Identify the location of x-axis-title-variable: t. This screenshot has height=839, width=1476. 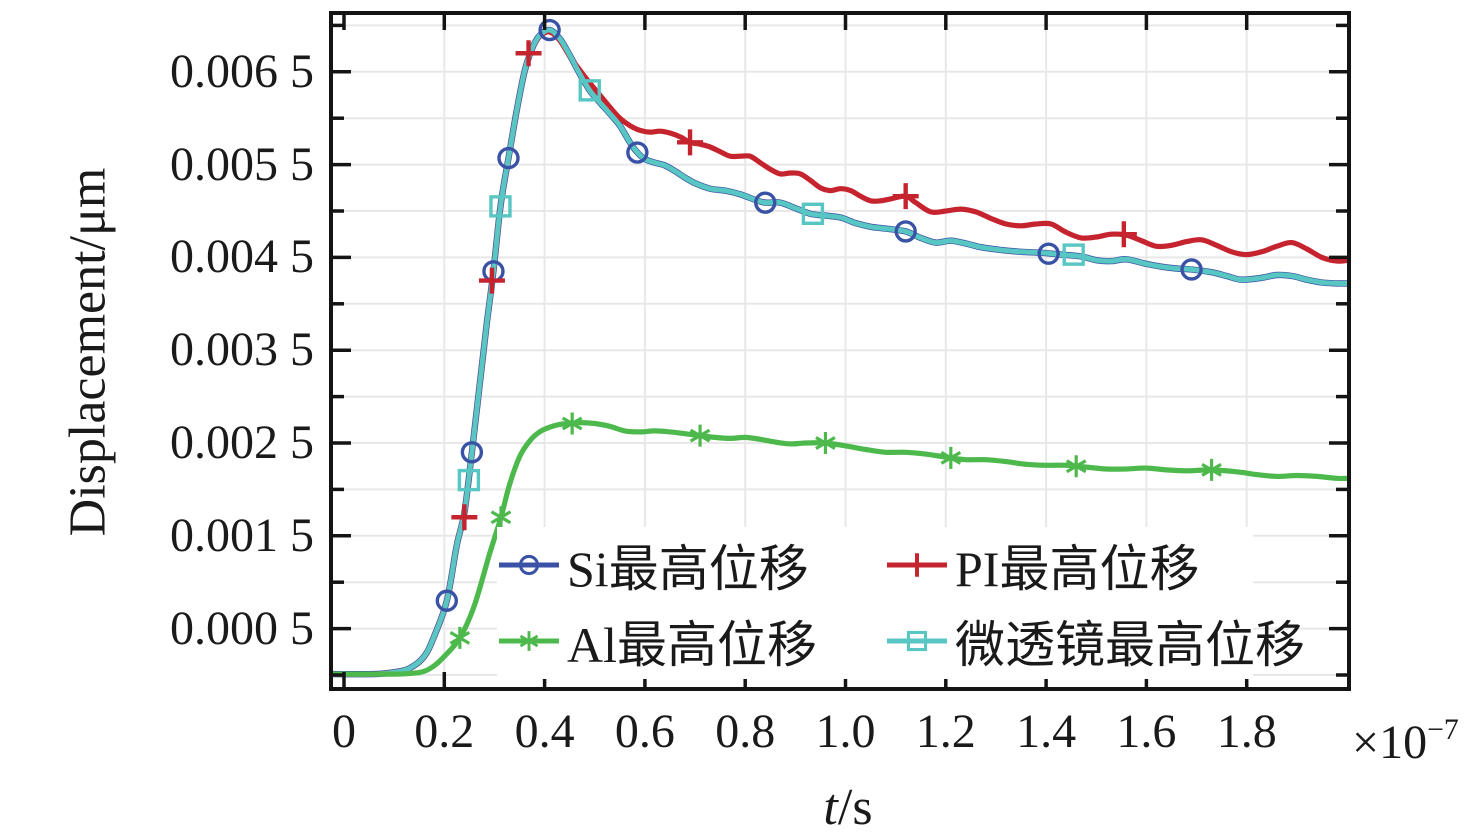
(830, 807).